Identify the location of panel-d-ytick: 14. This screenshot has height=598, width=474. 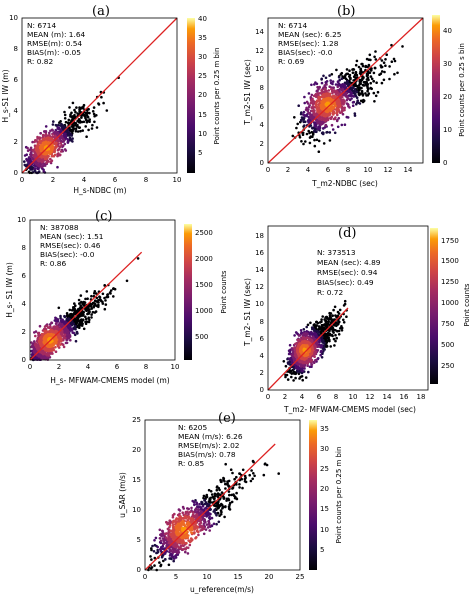
(259, 270).